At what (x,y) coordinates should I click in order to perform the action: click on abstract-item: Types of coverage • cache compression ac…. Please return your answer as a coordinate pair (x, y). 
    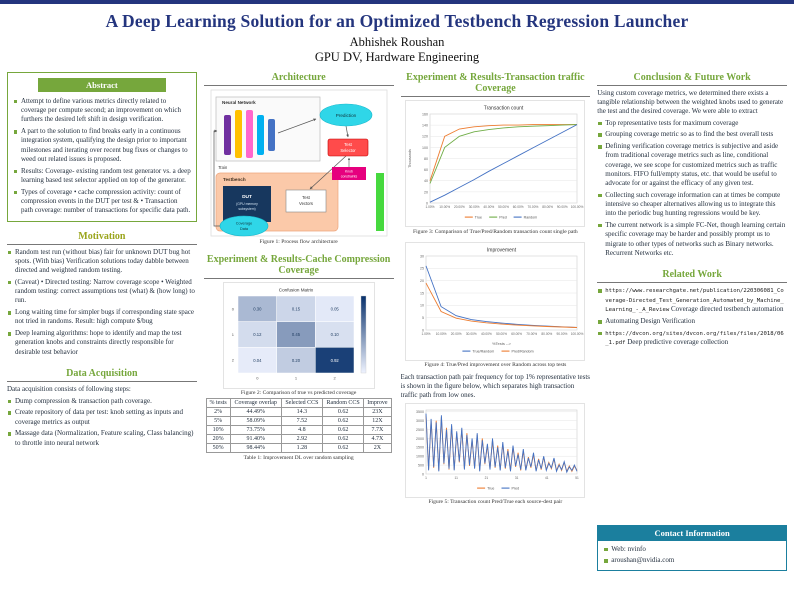
    Looking at the image, I should click on (102, 202).